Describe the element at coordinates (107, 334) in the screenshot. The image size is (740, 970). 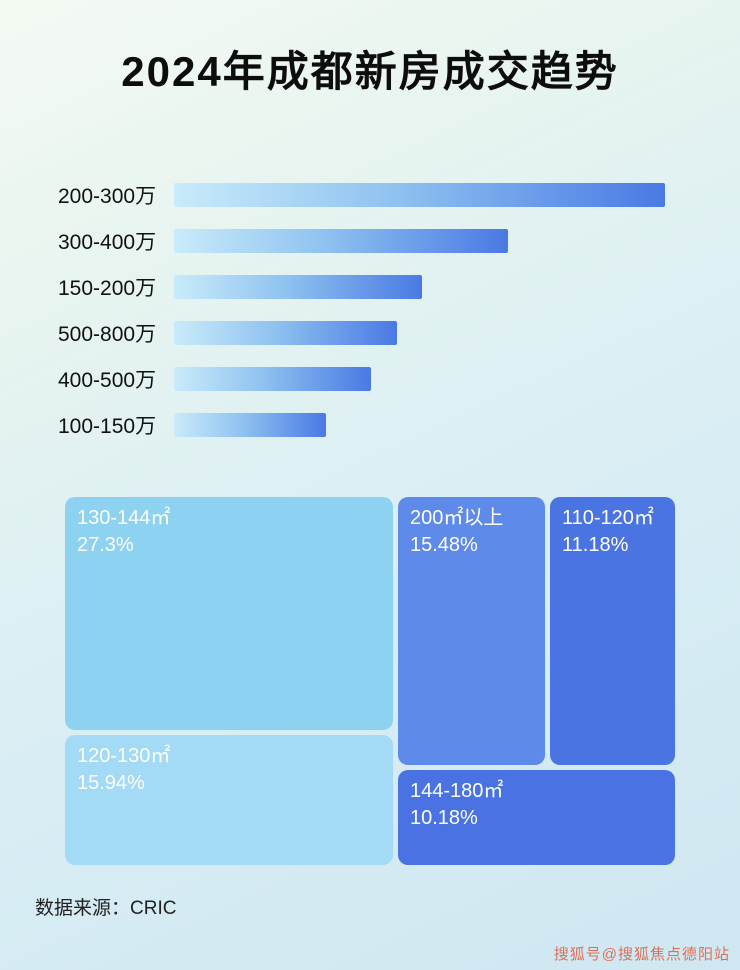
I see `bar-label: 500-800万` at that location.